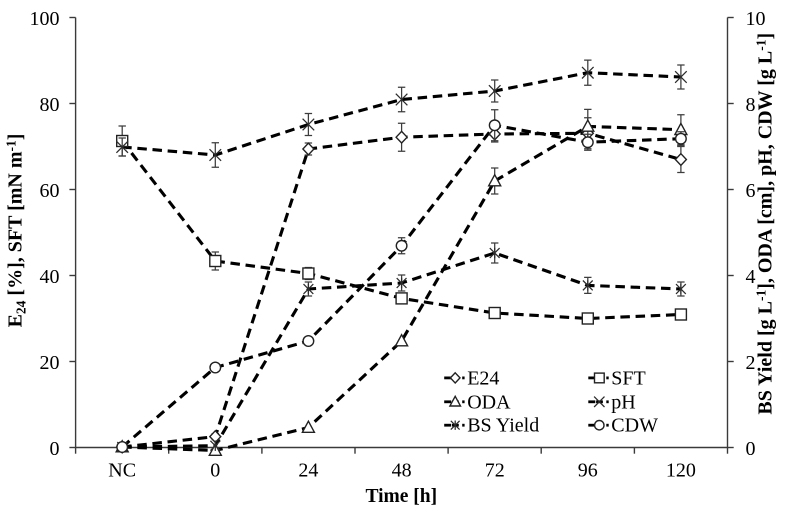 The height and width of the screenshot is (516, 800). What do you see at coordinates (628, 378) in the screenshot?
I see `svg-text: SFT` at bounding box center [628, 378].